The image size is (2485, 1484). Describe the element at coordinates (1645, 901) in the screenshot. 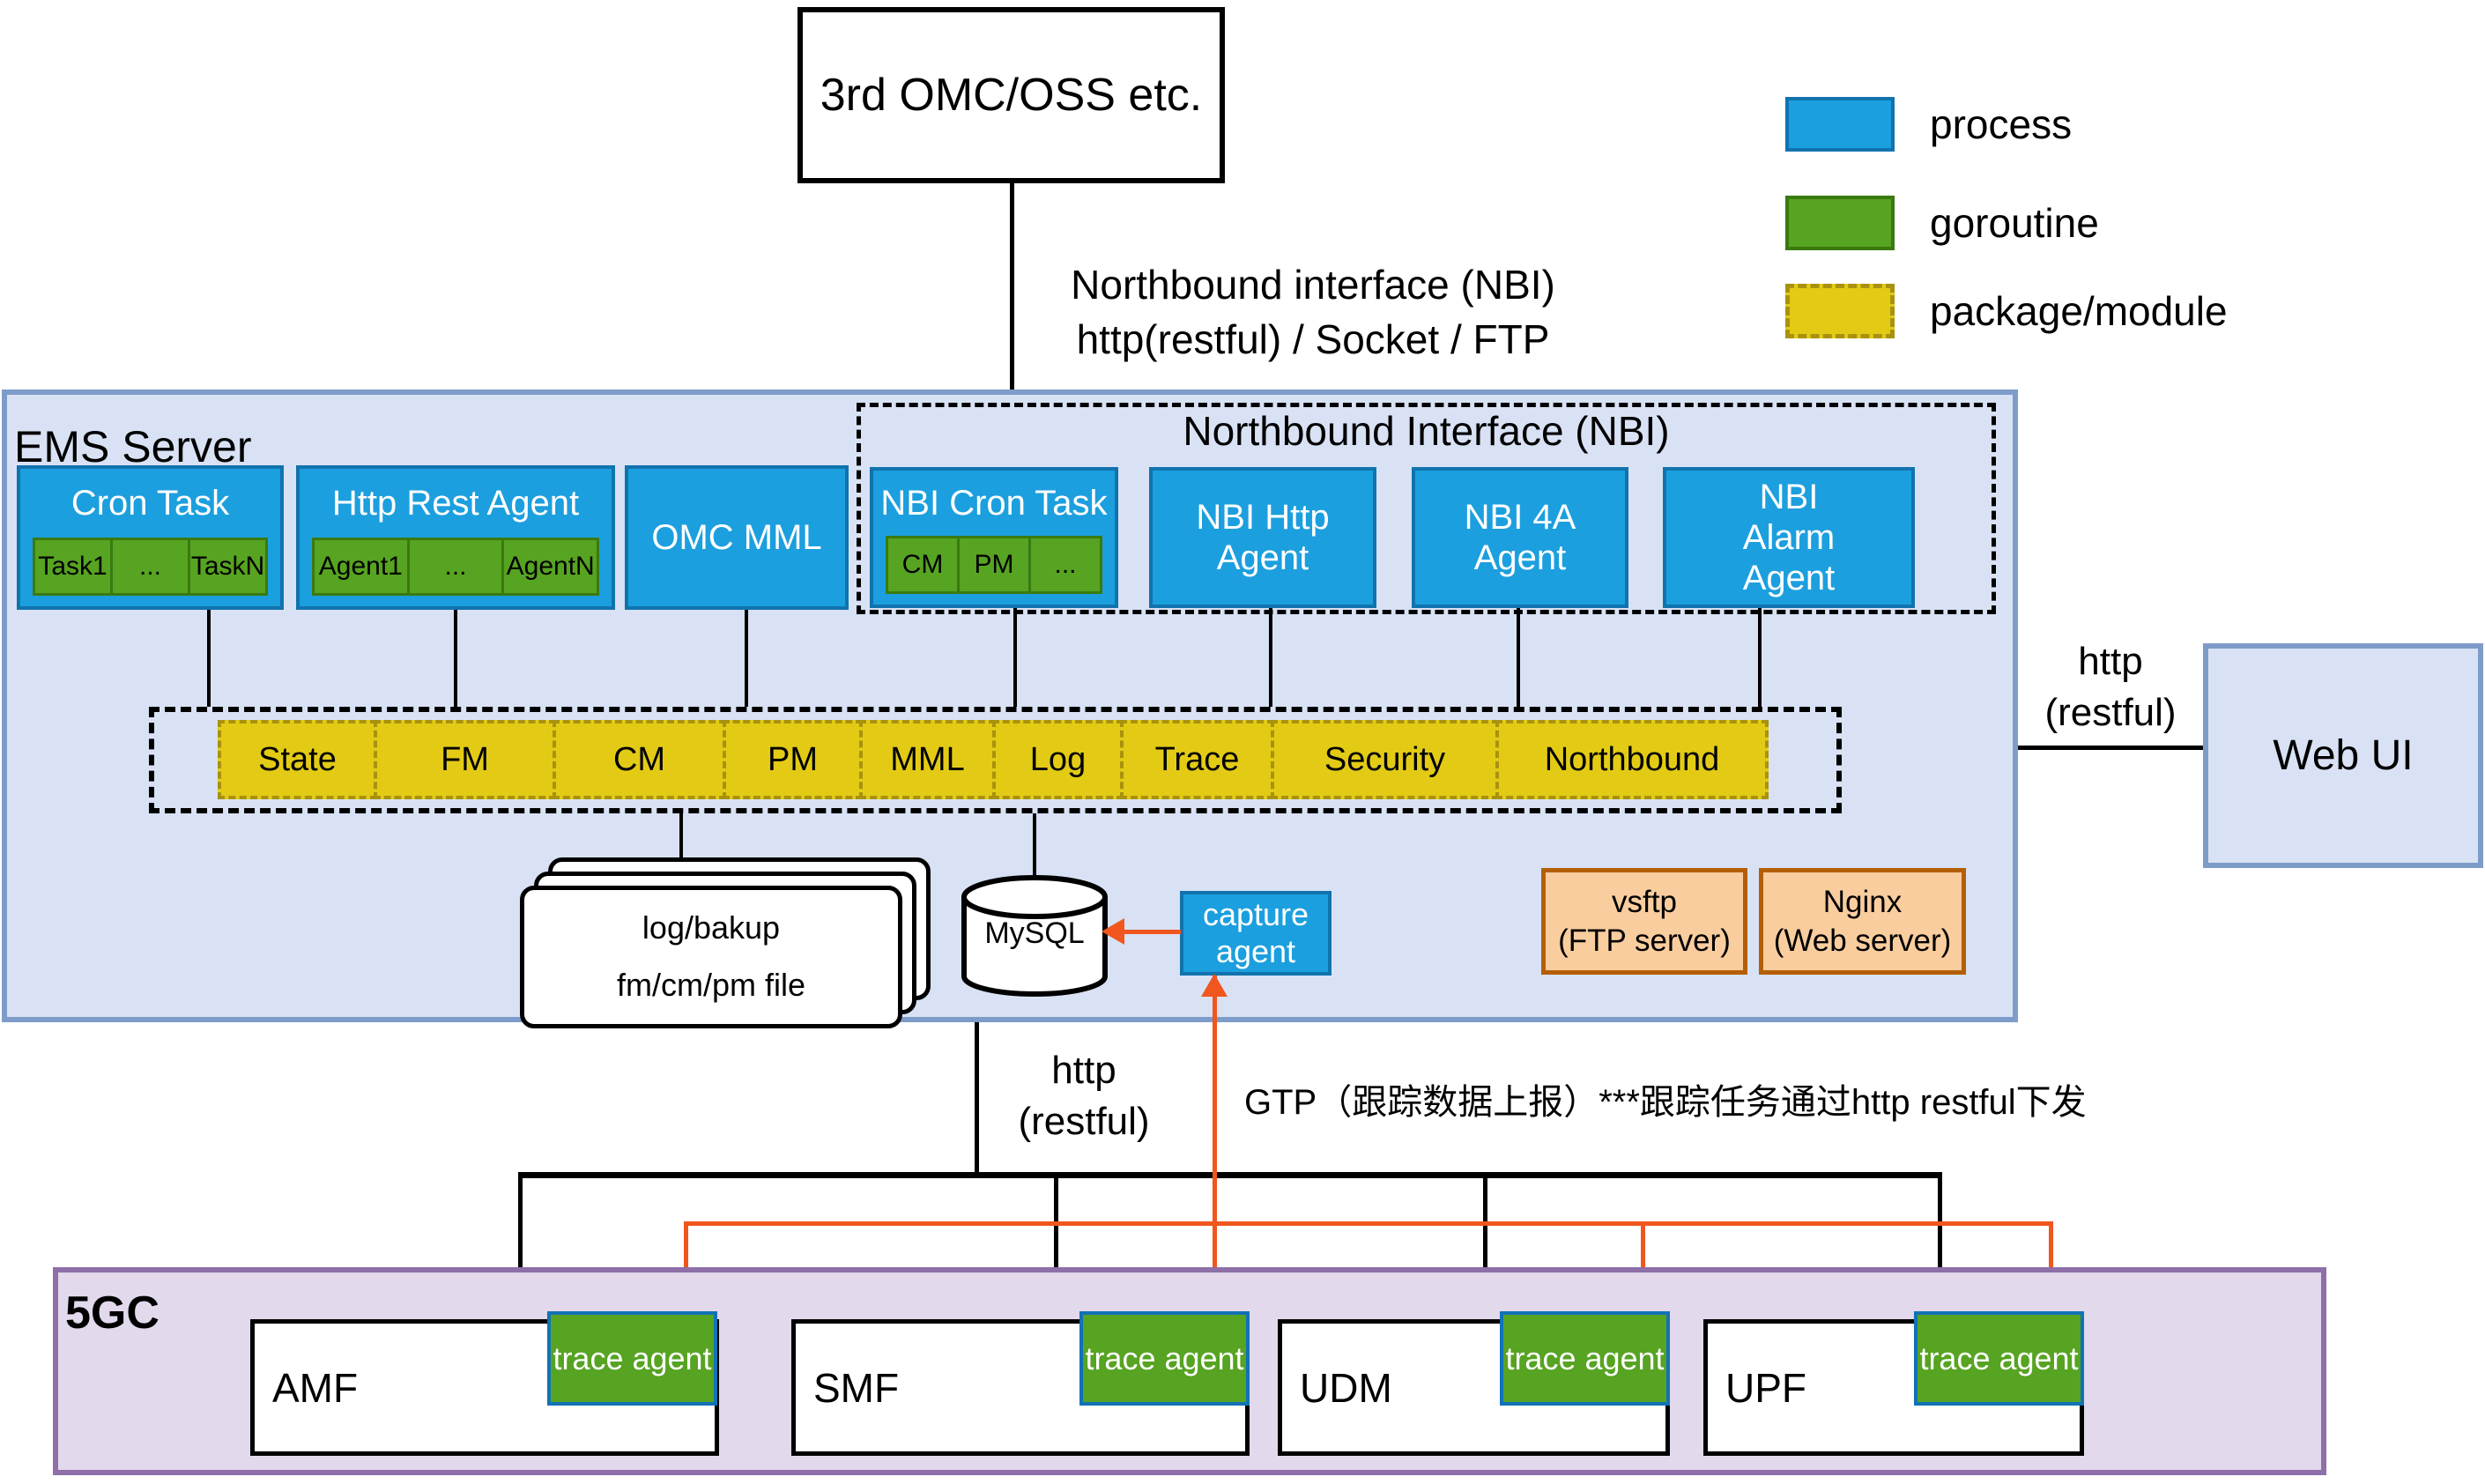

I see `vsftp-name: vsftp` at that location.